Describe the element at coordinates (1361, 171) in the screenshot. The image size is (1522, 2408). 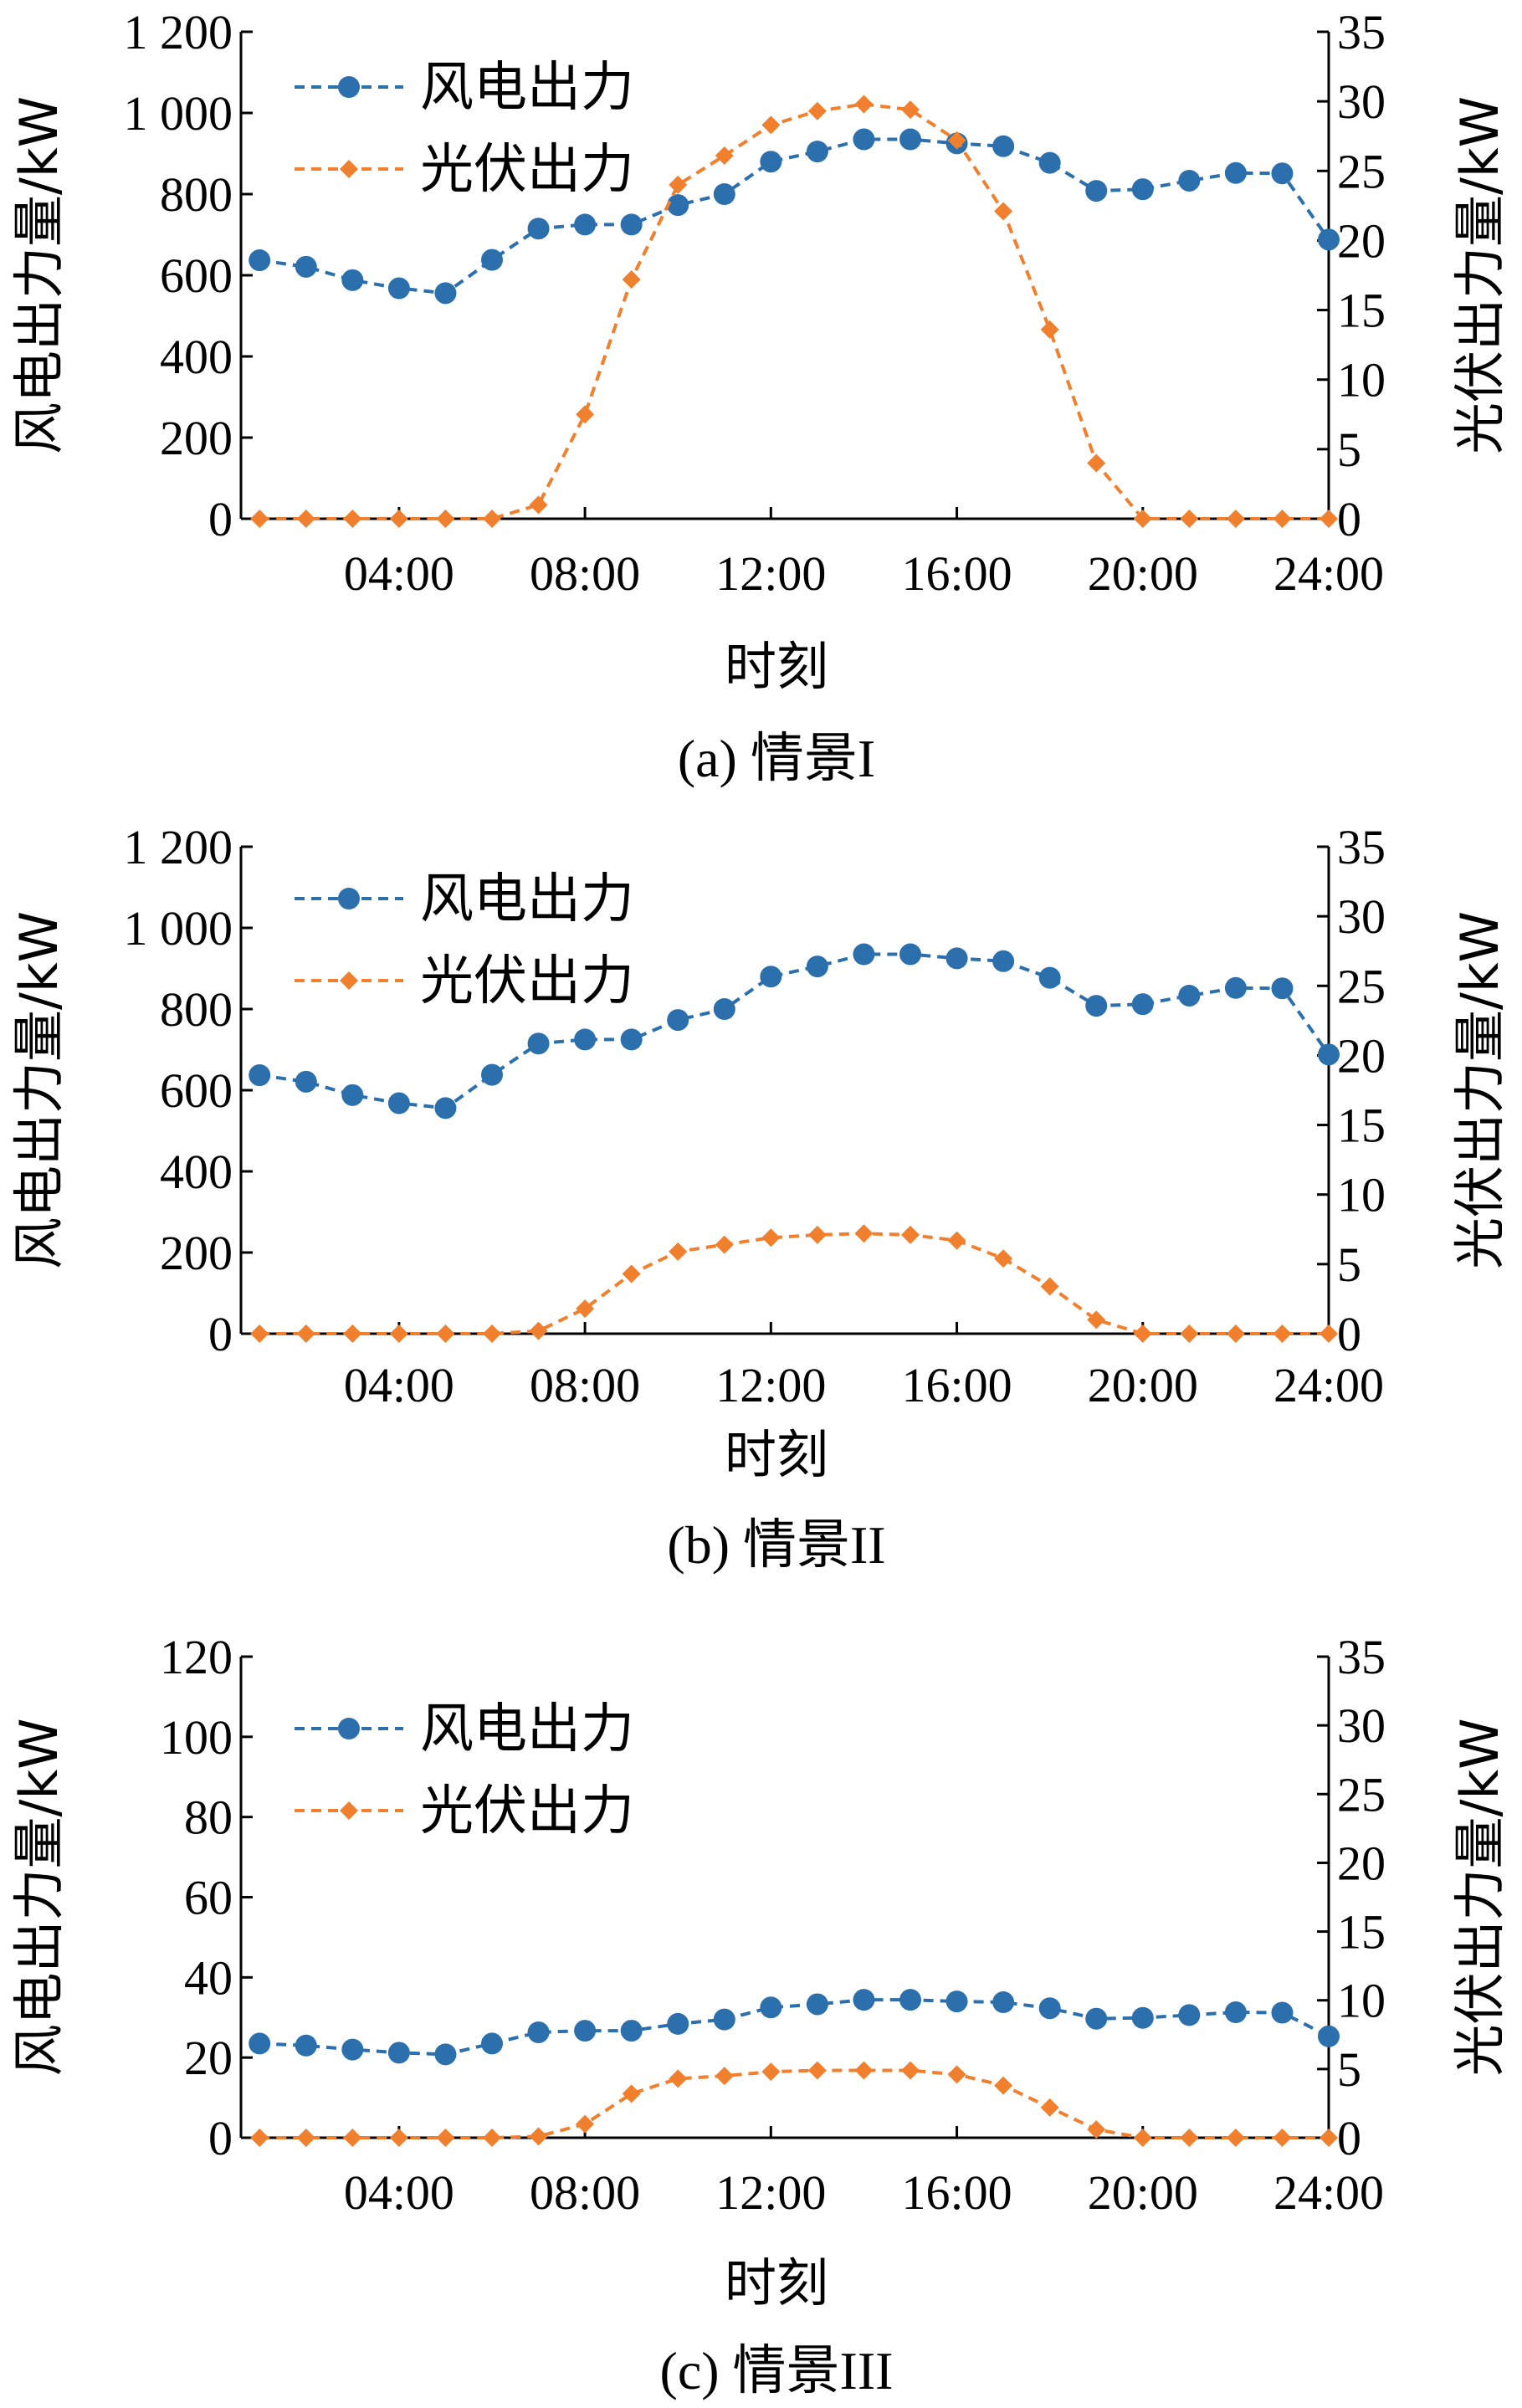
I see `right-y-tick-label: 25` at that location.